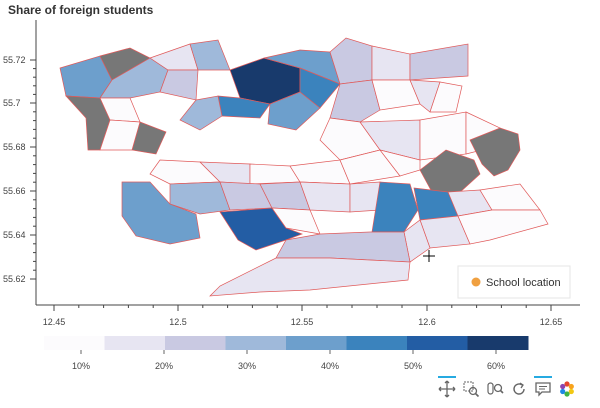 This screenshot has width=600, height=408. Describe the element at coordinates (496, 366) in the screenshot. I see `colorbar-label: 60%` at that location.